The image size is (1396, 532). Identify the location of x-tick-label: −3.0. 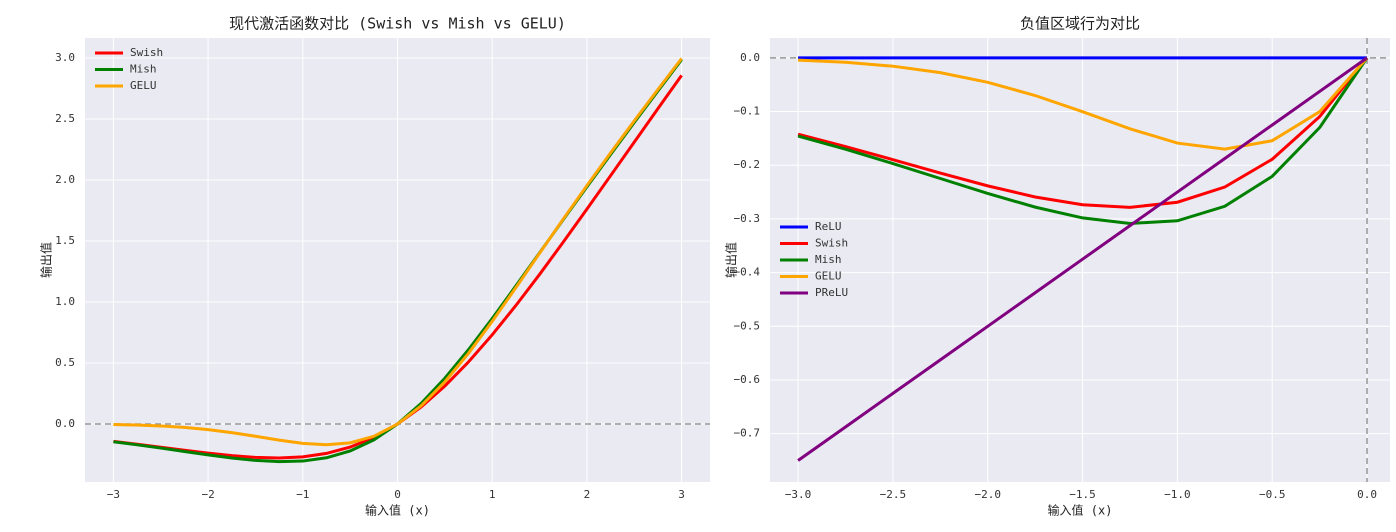
(798, 494).